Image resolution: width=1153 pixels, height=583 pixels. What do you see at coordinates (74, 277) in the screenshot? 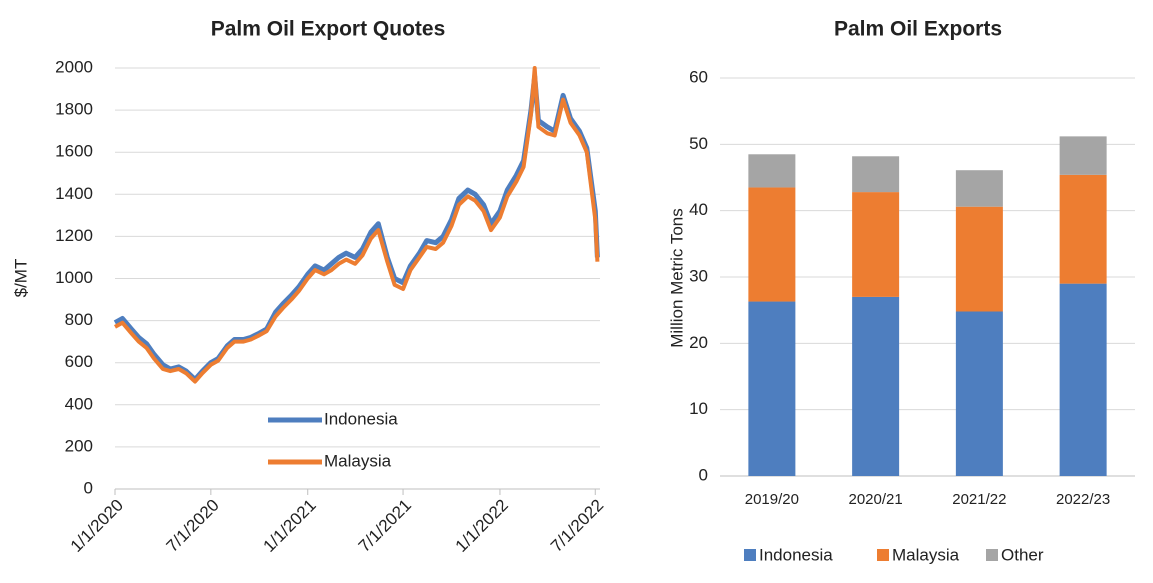
I see `y-tick-label: 1000` at bounding box center [74, 277].